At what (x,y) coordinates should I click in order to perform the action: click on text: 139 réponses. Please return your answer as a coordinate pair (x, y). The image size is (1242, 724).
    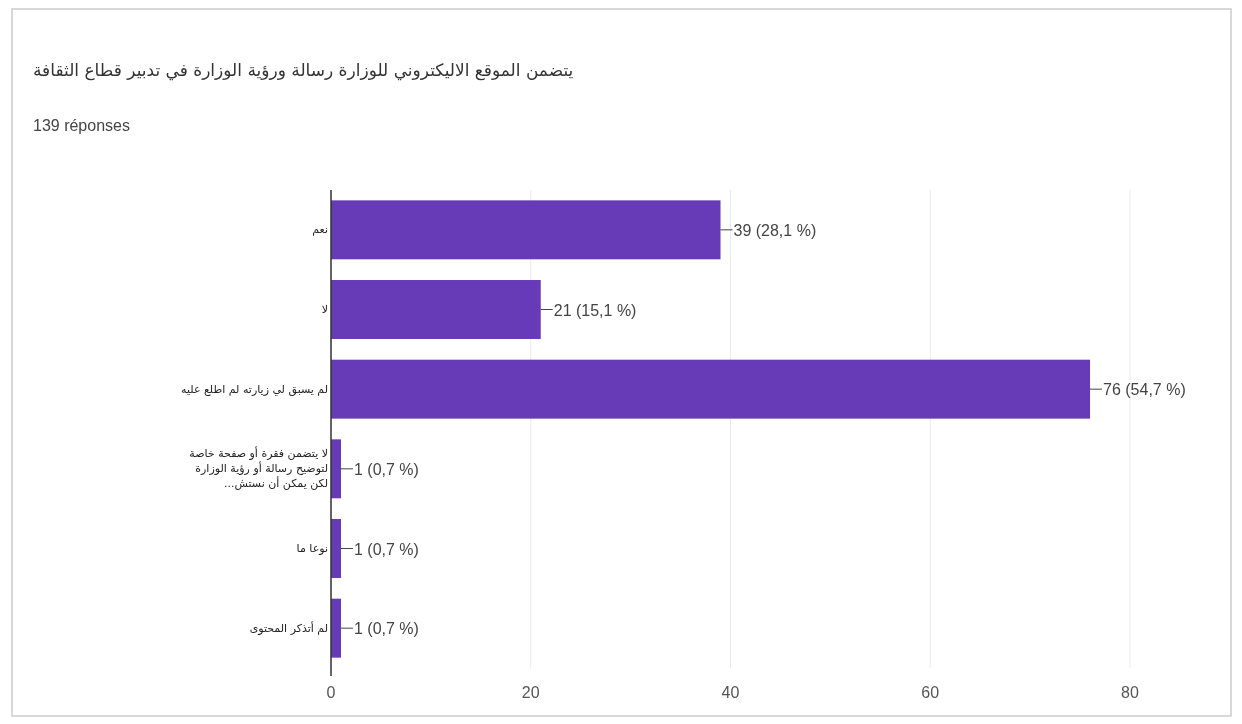
    Looking at the image, I should click on (81, 126).